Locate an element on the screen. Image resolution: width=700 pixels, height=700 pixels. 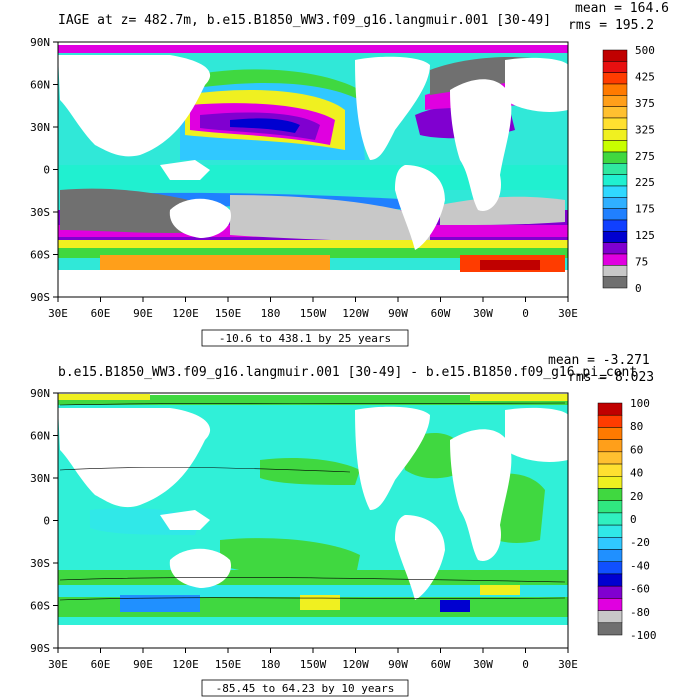
y-tick-label: 30S is located at coordinates (40, 563).